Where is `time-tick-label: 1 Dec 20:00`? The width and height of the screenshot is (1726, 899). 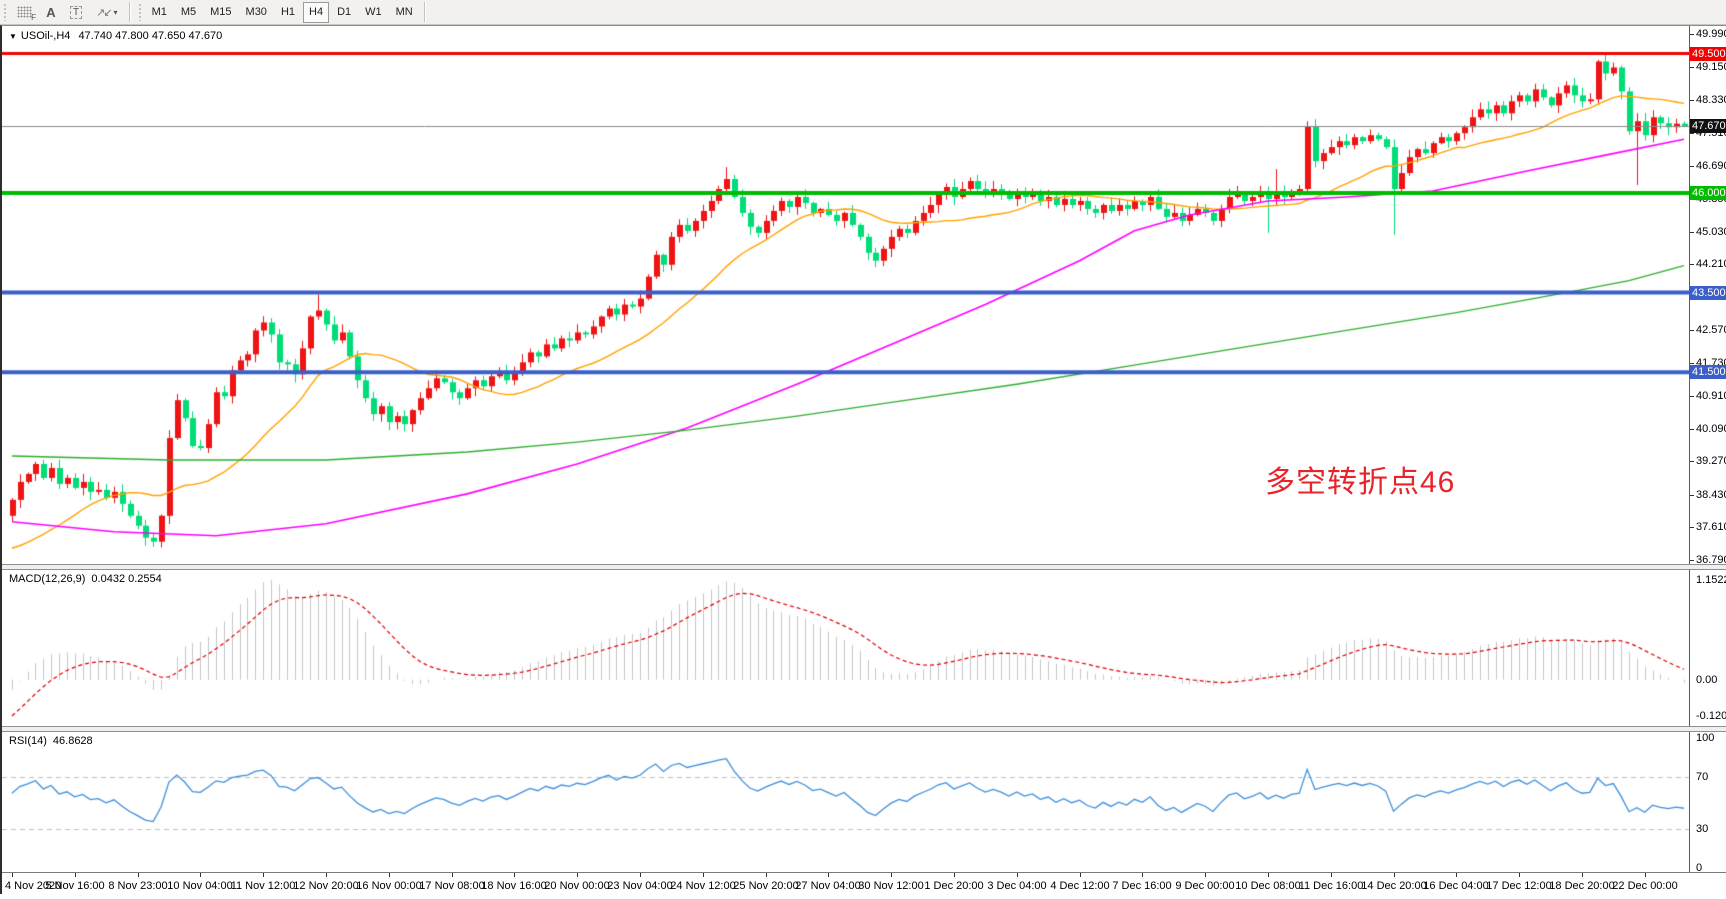
time-tick-label: 1 Dec 20:00 is located at coordinates (954, 886).